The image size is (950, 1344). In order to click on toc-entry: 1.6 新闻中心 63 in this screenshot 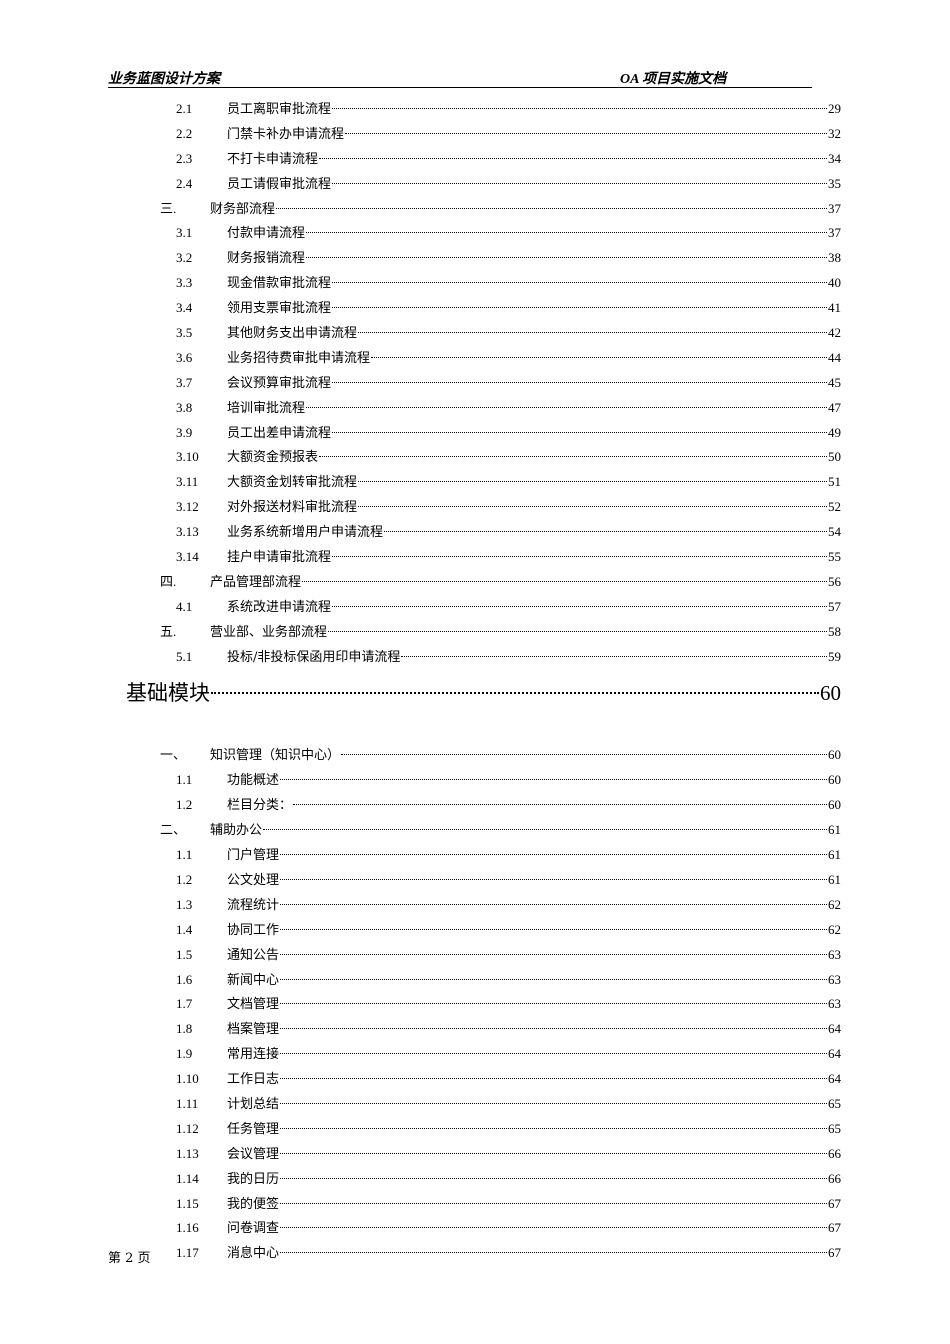, I will do `click(475, 980)`.